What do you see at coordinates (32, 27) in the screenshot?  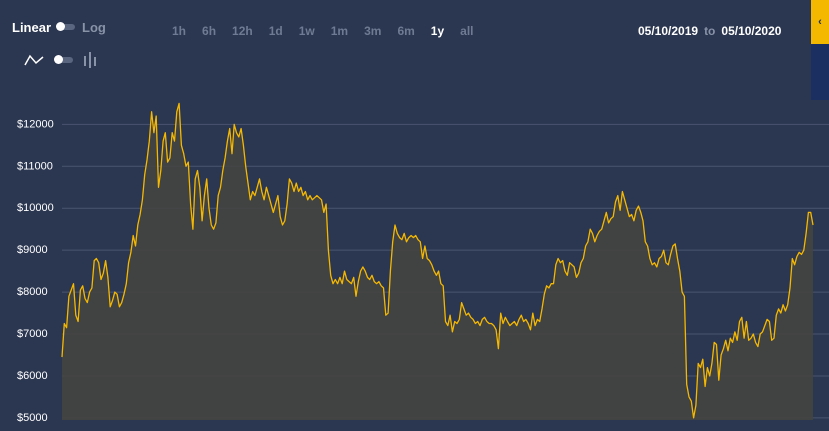 I see `linear-label: Linear` at bounding box center [32, 27].